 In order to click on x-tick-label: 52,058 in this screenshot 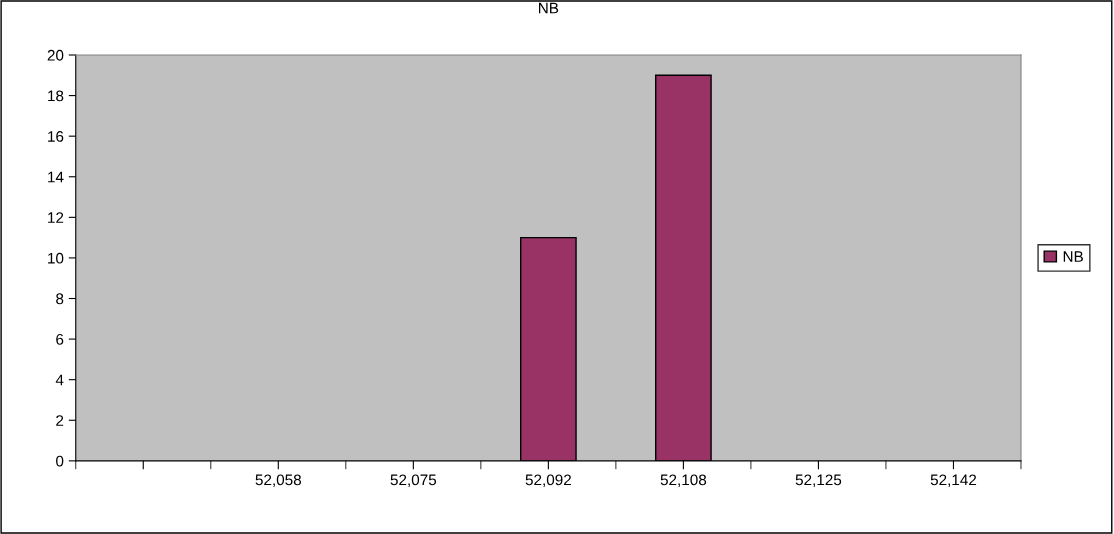, I will do `click(278, 481)`.